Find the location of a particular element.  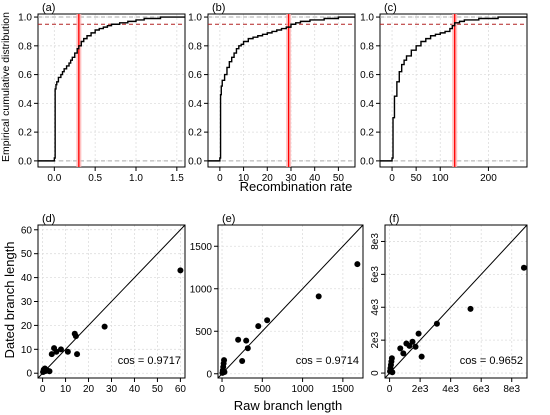

xtick-label-c-2: 100 is located at coordinates (440, 178).